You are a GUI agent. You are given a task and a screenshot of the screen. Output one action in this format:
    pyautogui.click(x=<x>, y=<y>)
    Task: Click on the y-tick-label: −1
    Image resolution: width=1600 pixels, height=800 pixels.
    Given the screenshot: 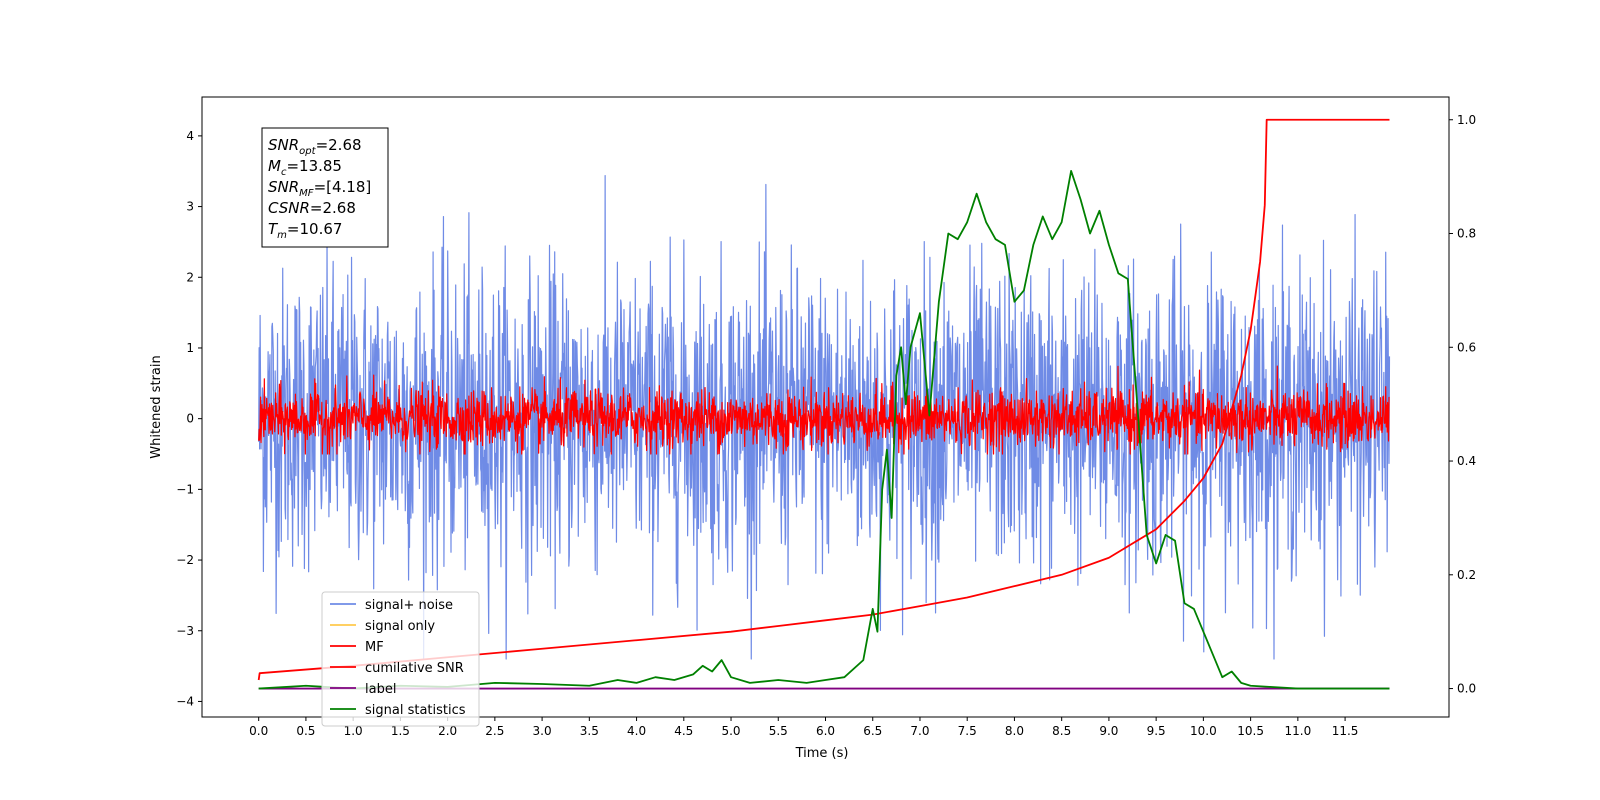 What is the action you would take?
    pyautogui.click(x=185, y=489)
    